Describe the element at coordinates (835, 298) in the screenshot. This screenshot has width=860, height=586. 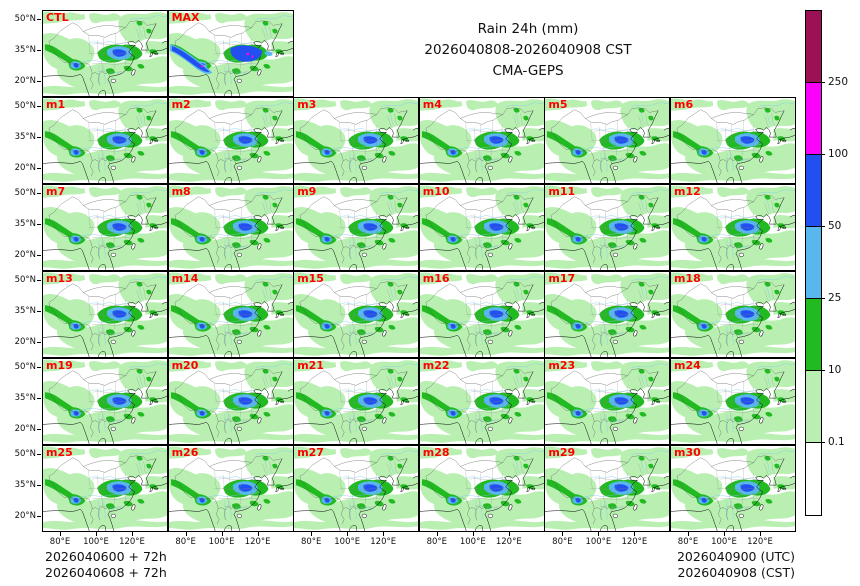
I see `colorbar-tick-label: 25` at that location.